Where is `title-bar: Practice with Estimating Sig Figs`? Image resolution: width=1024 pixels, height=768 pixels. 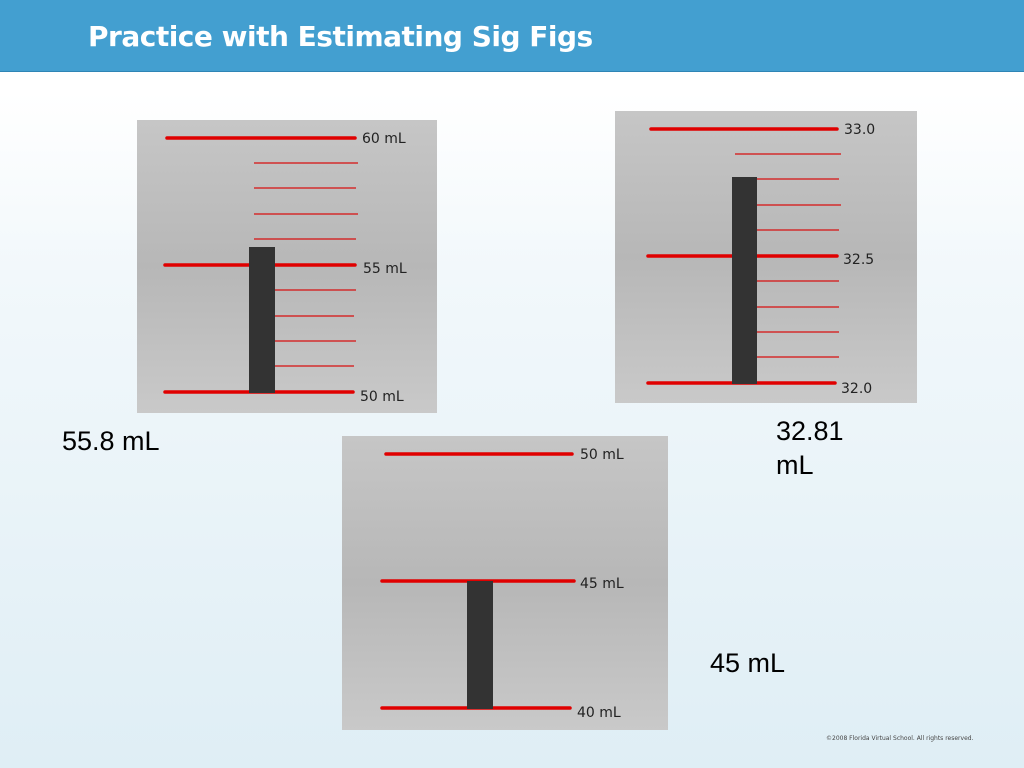
title-bar: Practice with Estimating Sig Figs is located at coordinates (512, 36).